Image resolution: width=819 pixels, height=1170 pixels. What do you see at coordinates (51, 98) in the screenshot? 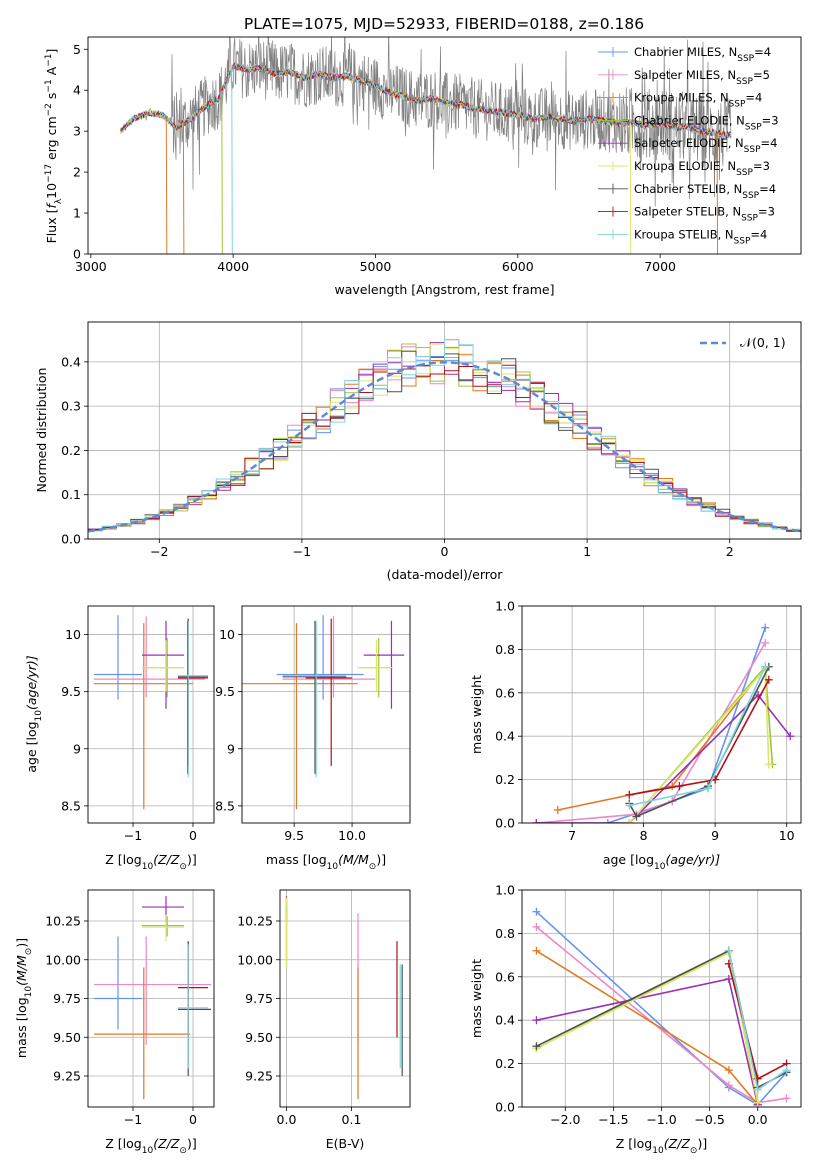
I see `label-part: s` at bounding box center [51, 98].